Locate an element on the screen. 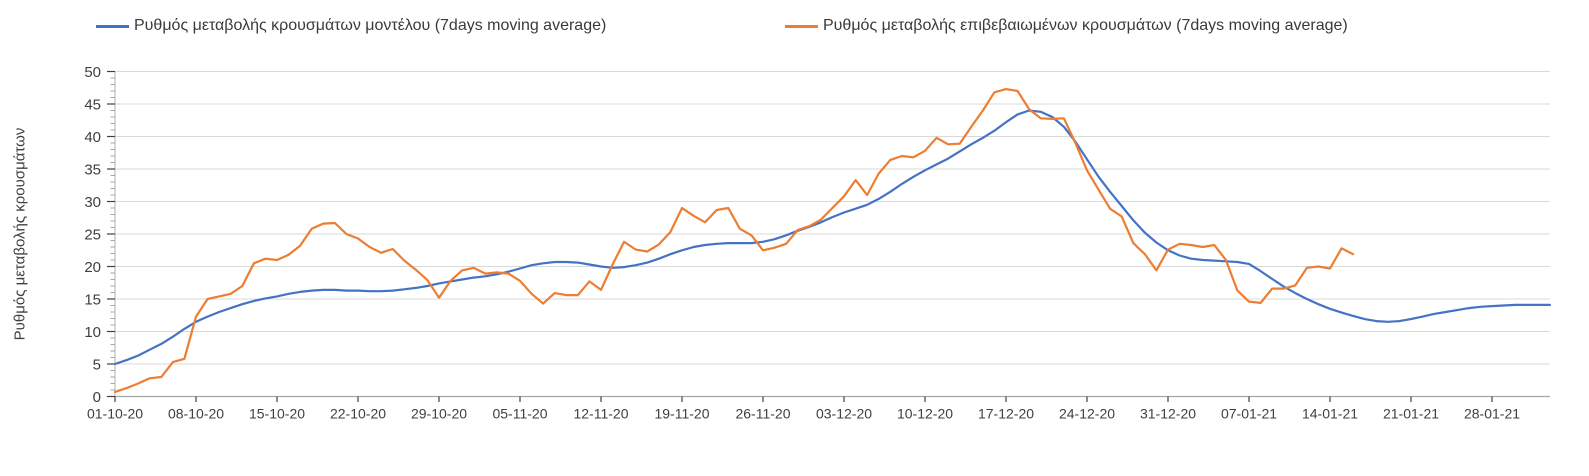 The image size is (1589, 476). x-tick-label: 26-11-20 is located at coordinates (762, 414).